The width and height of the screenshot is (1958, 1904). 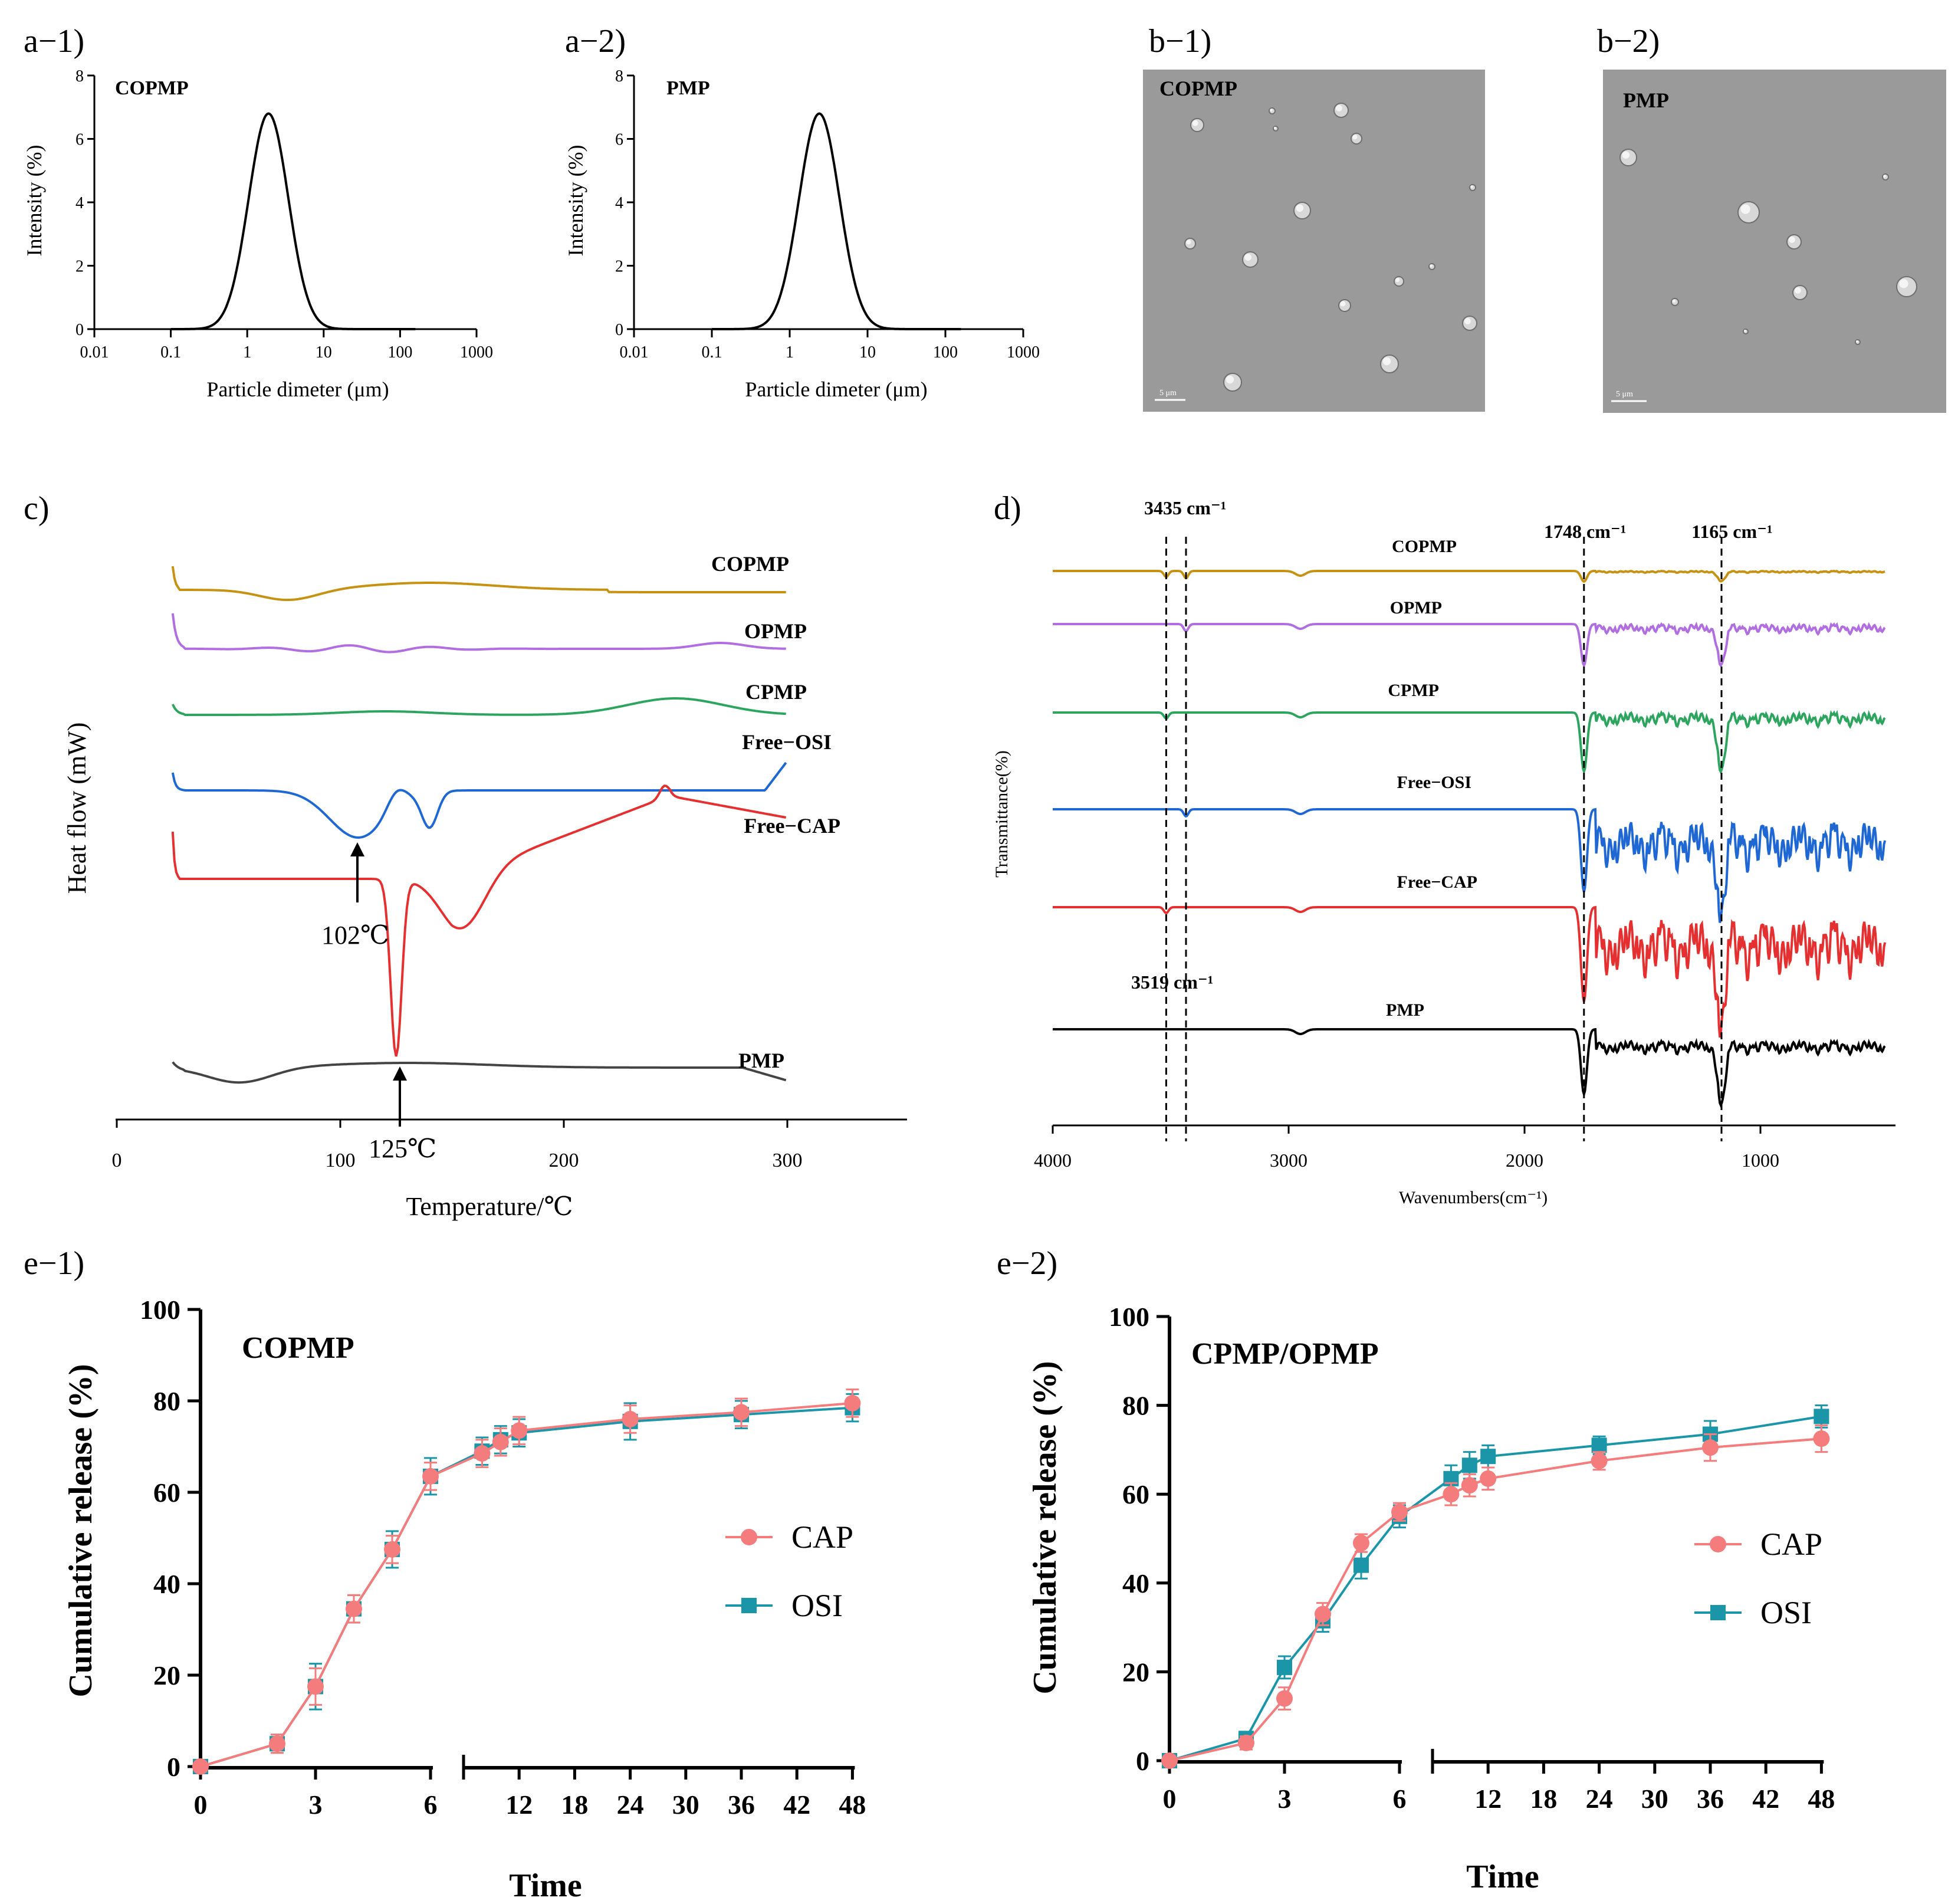 What do you see at coordinates (1718, 1612) in the screenshot?
I see `legend-marker-osi` at bounding box center [1718, 1612].